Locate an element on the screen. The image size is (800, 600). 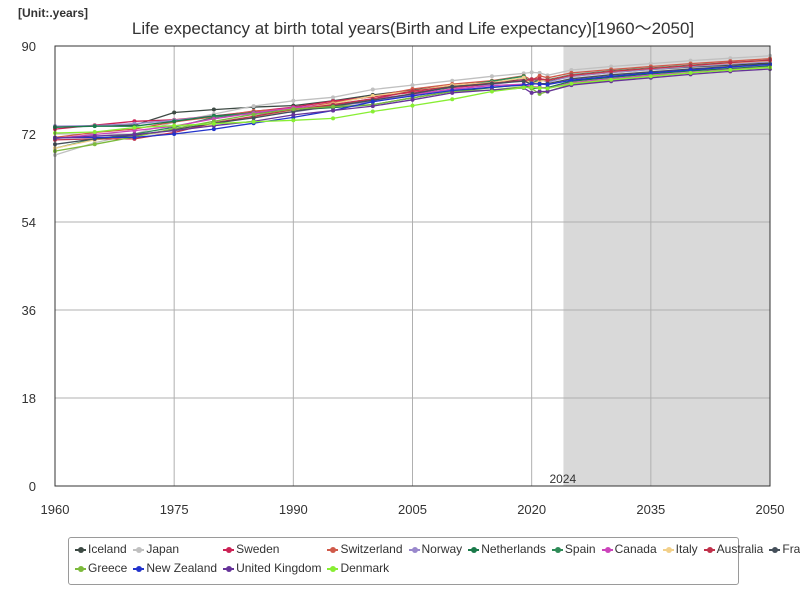
legend-label: Switzerland is located at coordinates (371, 549).